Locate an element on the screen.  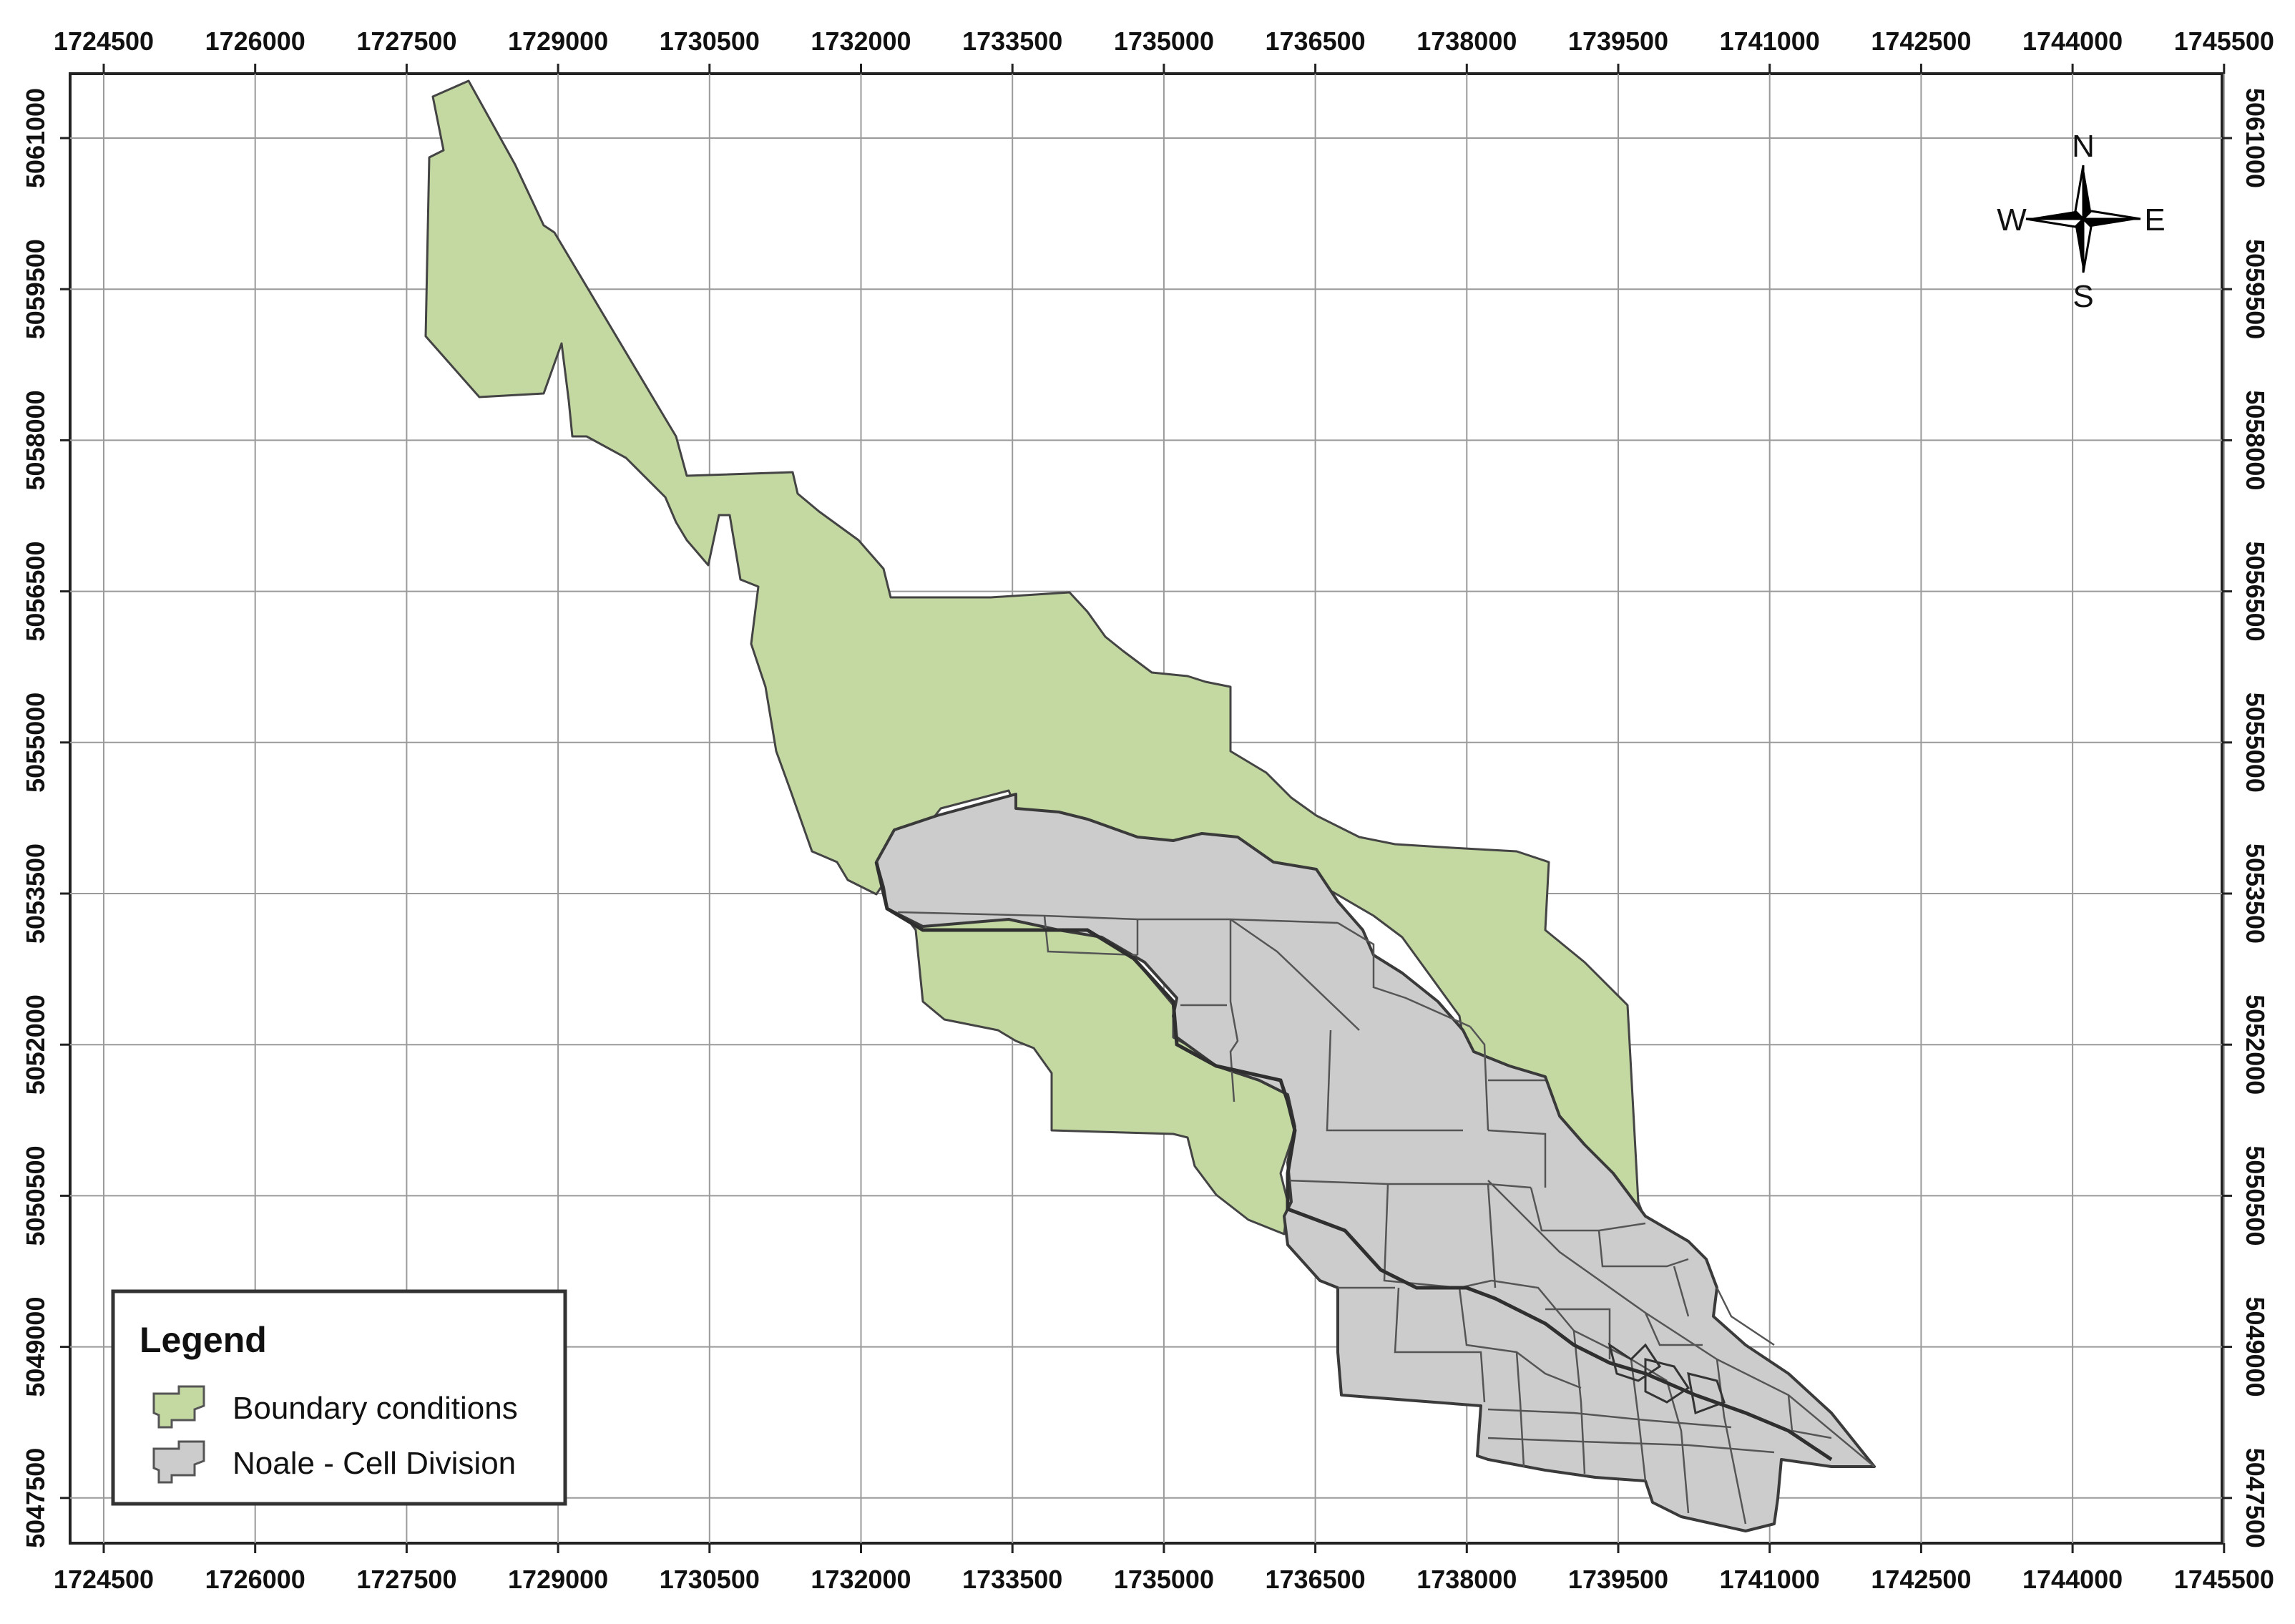
compass-south-point is located at coordinates (2079, 246).